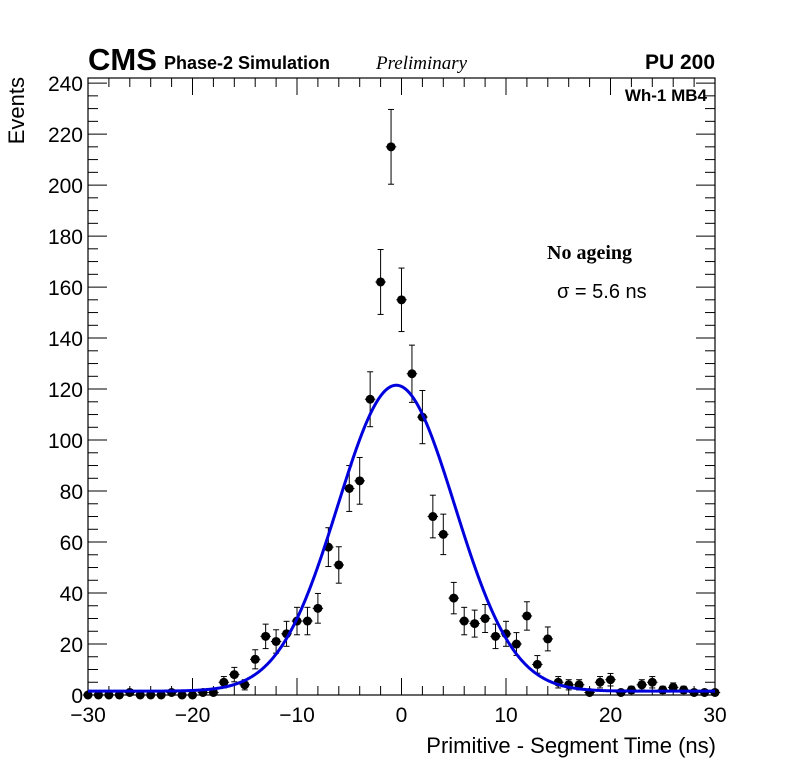 Image resolution: width=796 pixels, height=772 pixels. I want to click on y-tick-labels: 0 20 40 60 80 100 120 140 160 180 200 220 240, so click(65, 390).